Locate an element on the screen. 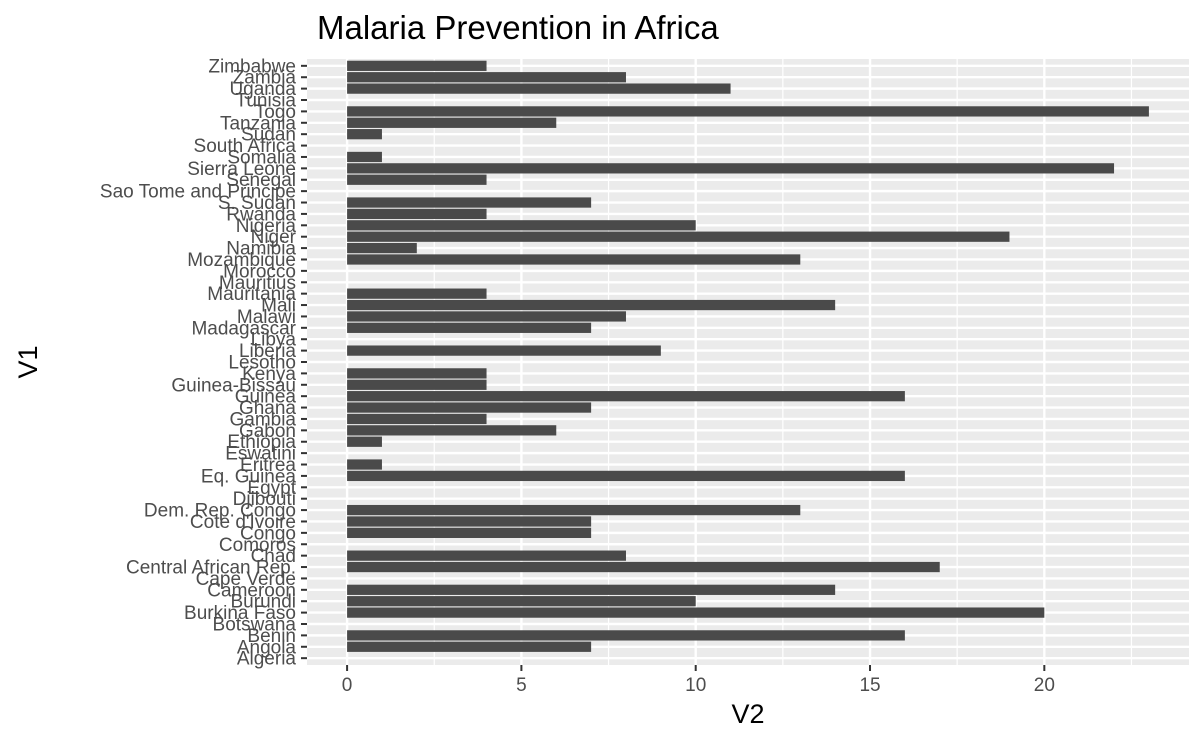 The image size is (1204, 744). y-tick-label: Namibia is located at coordinates (261, 249).